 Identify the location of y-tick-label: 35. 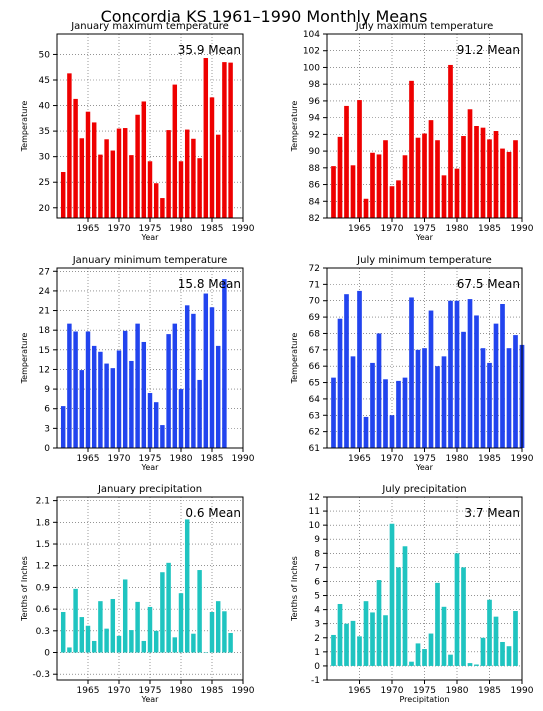
(44, 132).